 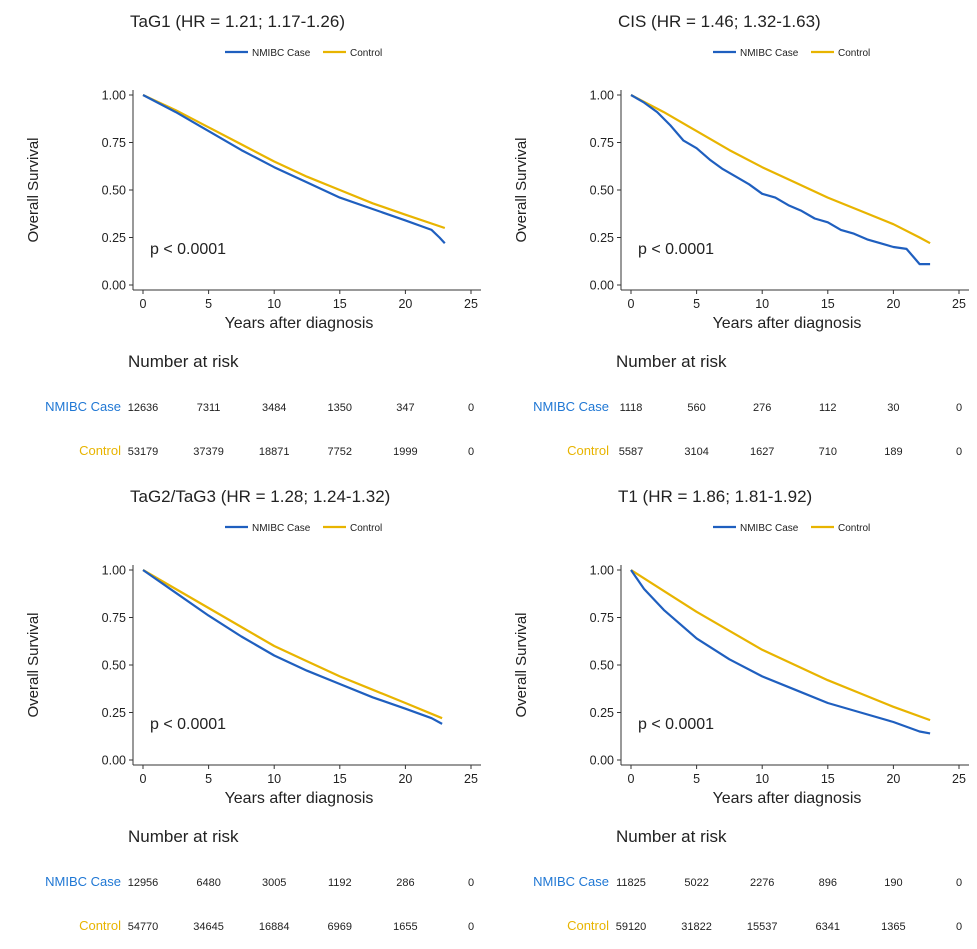 I want to click on risk-cell: 53179, so click(x=143, y=452).